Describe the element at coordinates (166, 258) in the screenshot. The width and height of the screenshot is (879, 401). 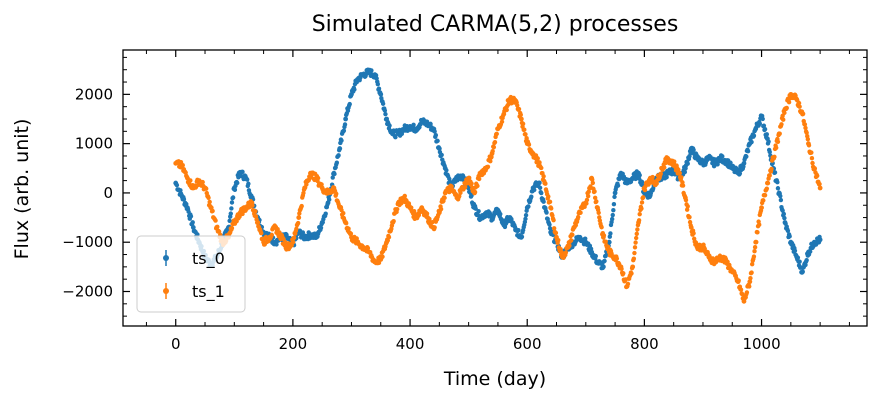
I see `legend-marker` at that location.